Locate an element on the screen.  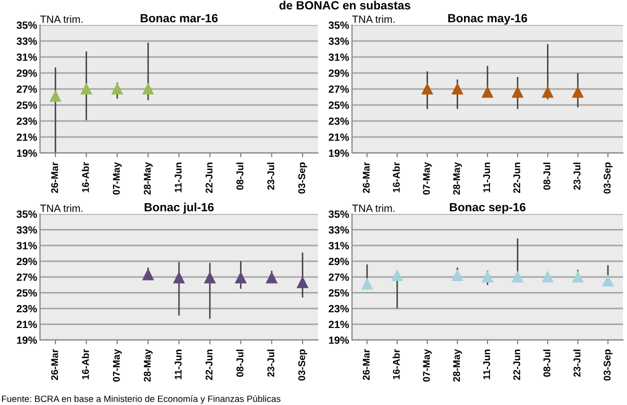
chart-title: Bonac mar-16 is located at coordinates (179, 18).